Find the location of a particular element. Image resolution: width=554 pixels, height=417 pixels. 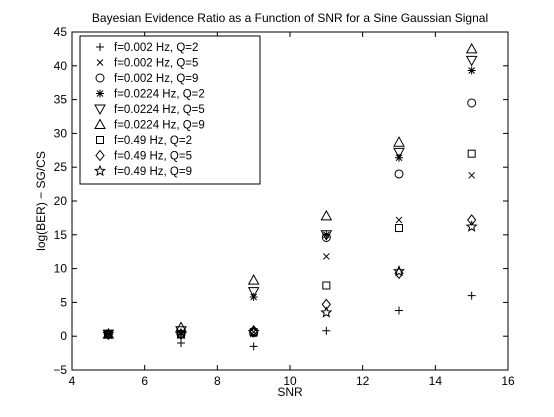

legend-marker-star is located at coordinates (100, 170).